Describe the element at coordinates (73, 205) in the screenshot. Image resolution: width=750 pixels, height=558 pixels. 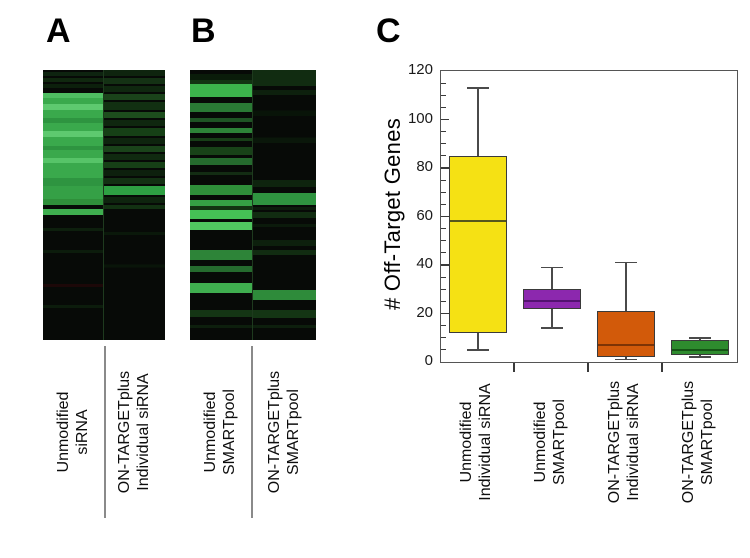
I see `heatmap-a-column-unmodified-sirna` at that location.